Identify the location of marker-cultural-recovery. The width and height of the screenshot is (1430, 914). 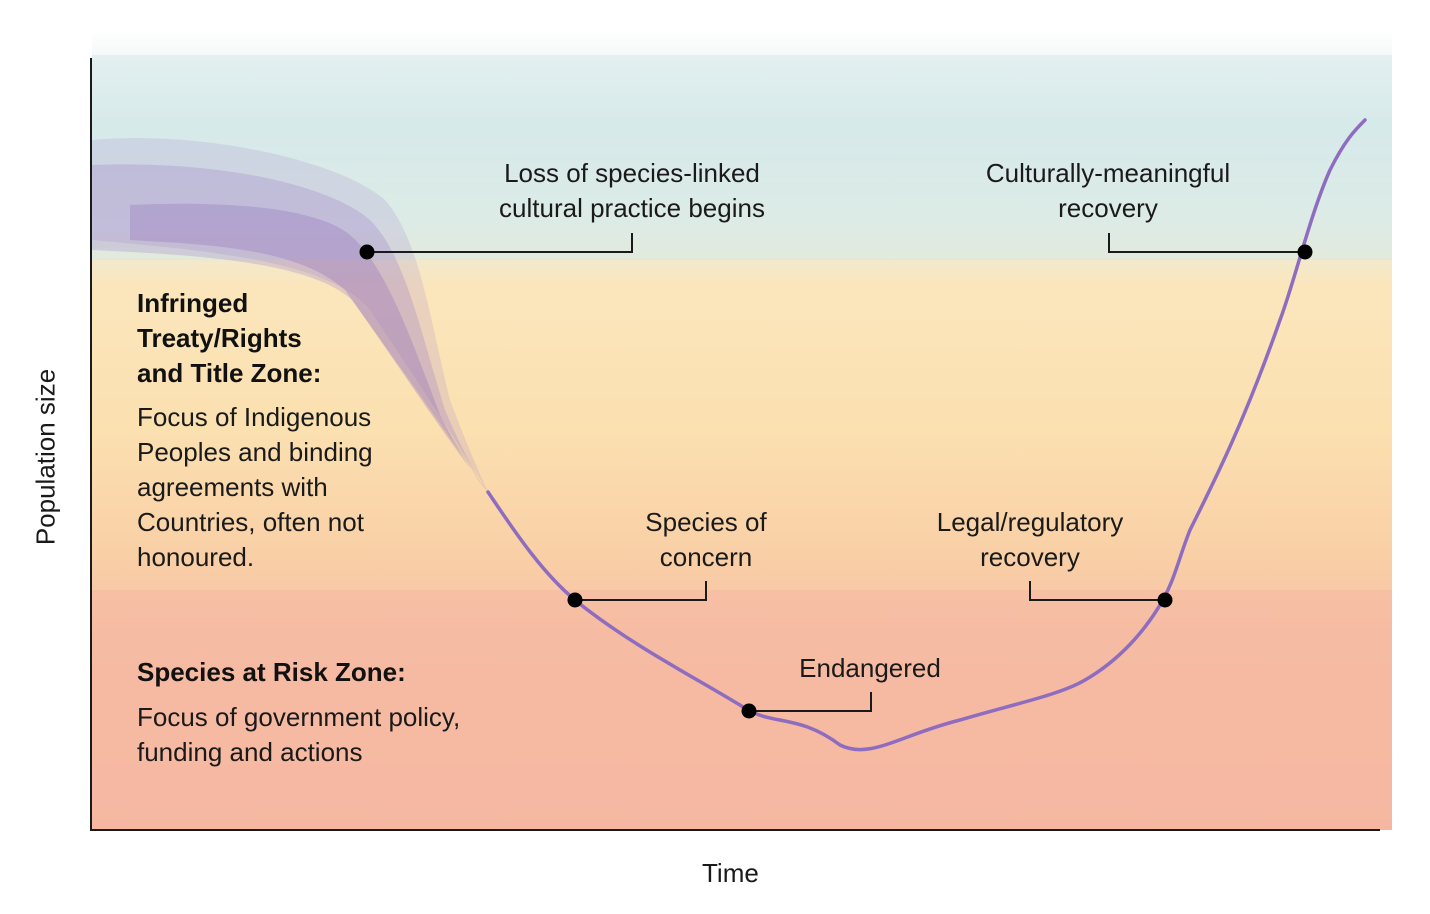
(1305, 252).